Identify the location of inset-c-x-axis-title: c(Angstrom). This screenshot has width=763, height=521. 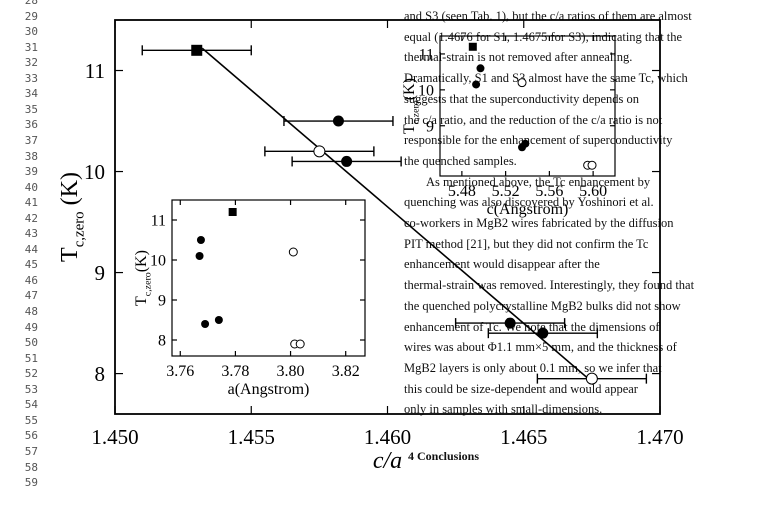
(528, 209).